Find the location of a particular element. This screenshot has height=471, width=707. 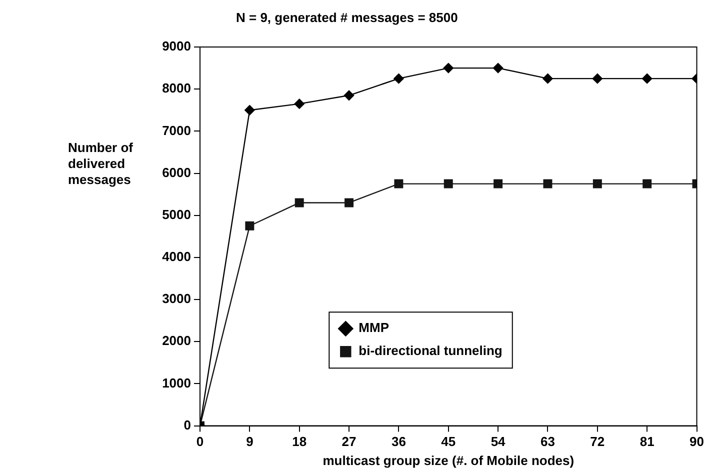

y-tick-label: 6000 is located at coordinates (176, 172).